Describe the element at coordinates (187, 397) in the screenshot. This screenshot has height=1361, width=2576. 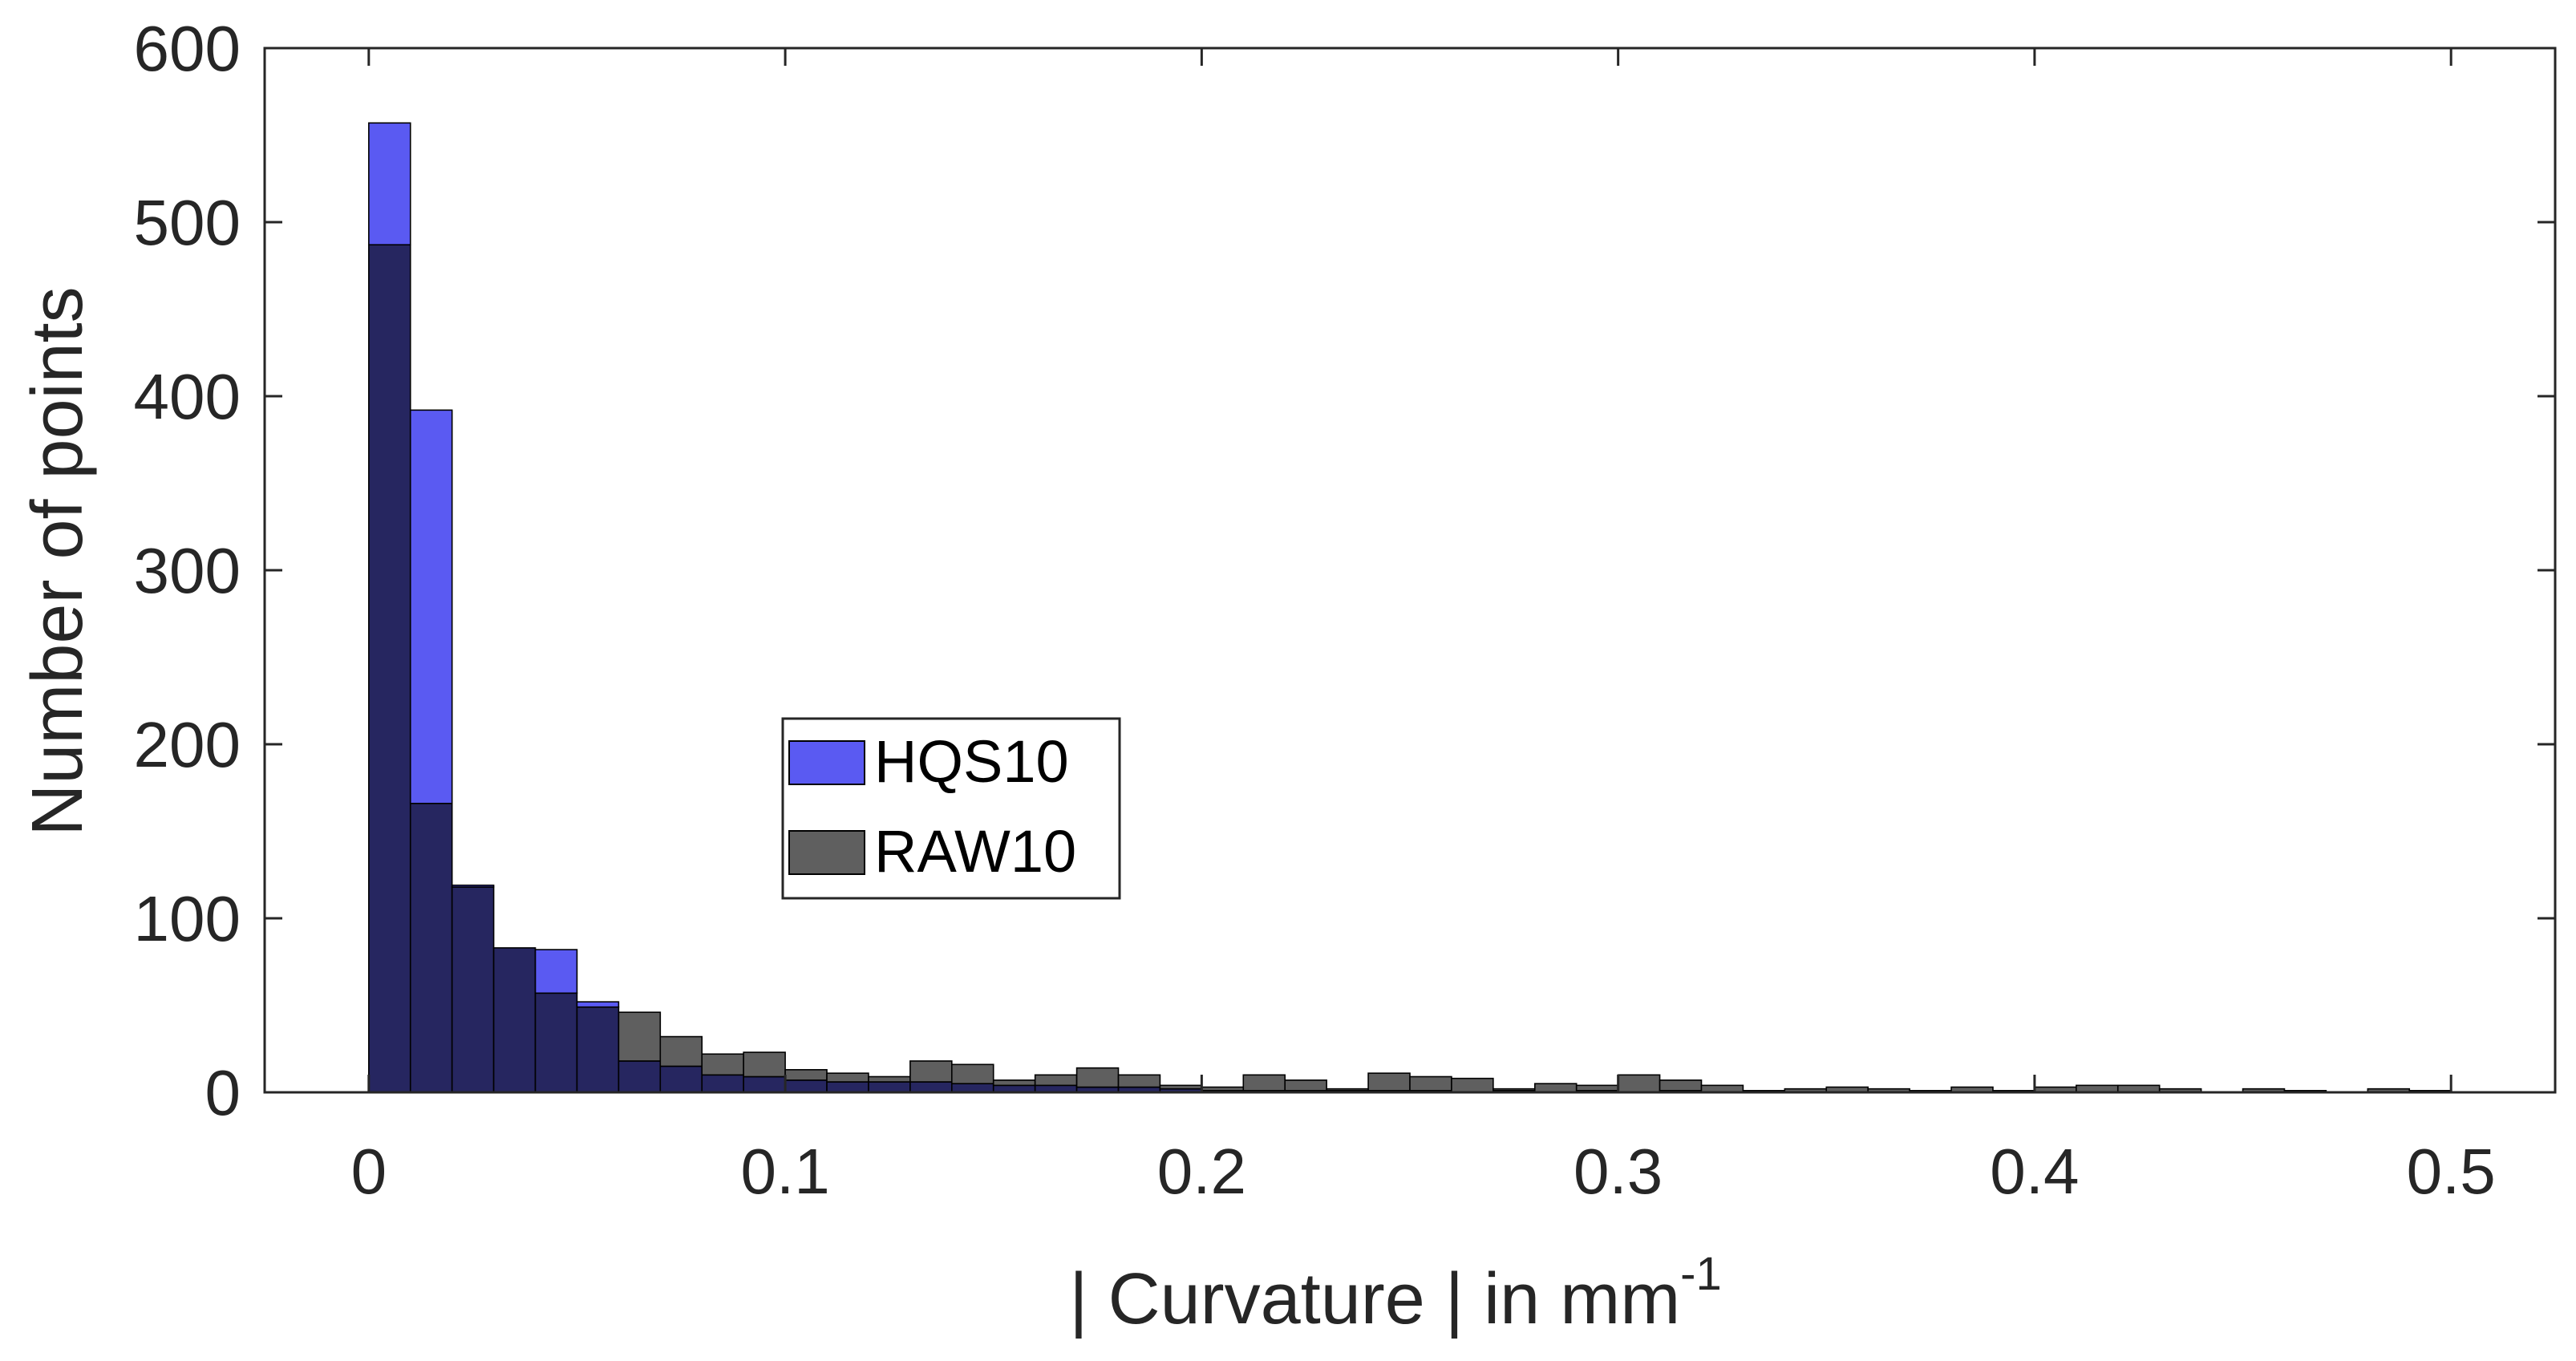
I see `y-tick-label-4: 400` at that location.